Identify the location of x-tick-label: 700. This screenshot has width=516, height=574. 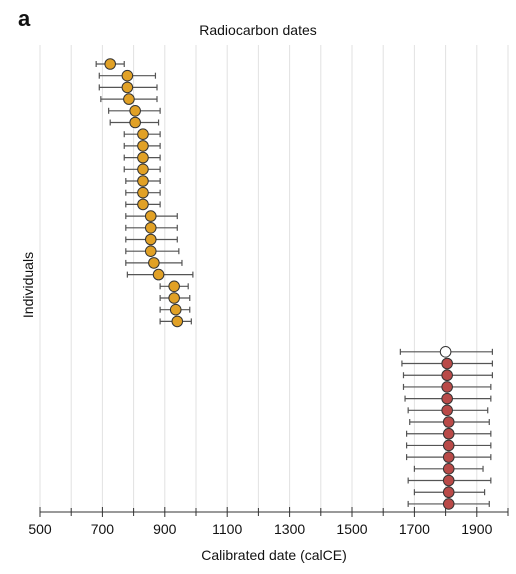
(103, 529).